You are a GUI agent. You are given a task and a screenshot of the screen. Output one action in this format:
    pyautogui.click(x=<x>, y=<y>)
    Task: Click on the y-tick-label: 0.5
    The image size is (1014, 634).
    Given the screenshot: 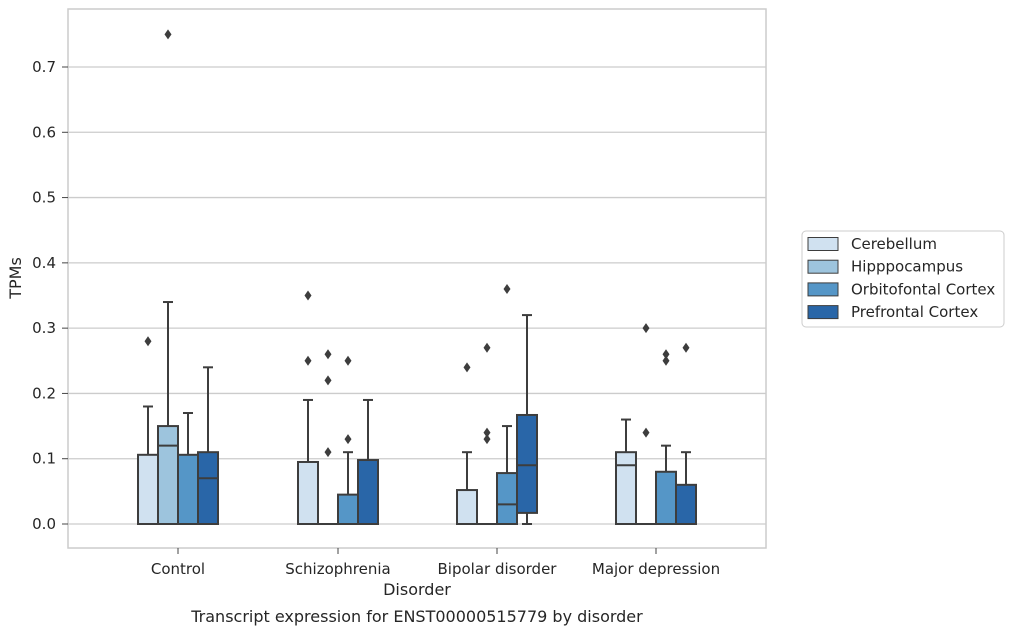 What is the action you would take?
    pyautogui.click(x=44, y=198)
    